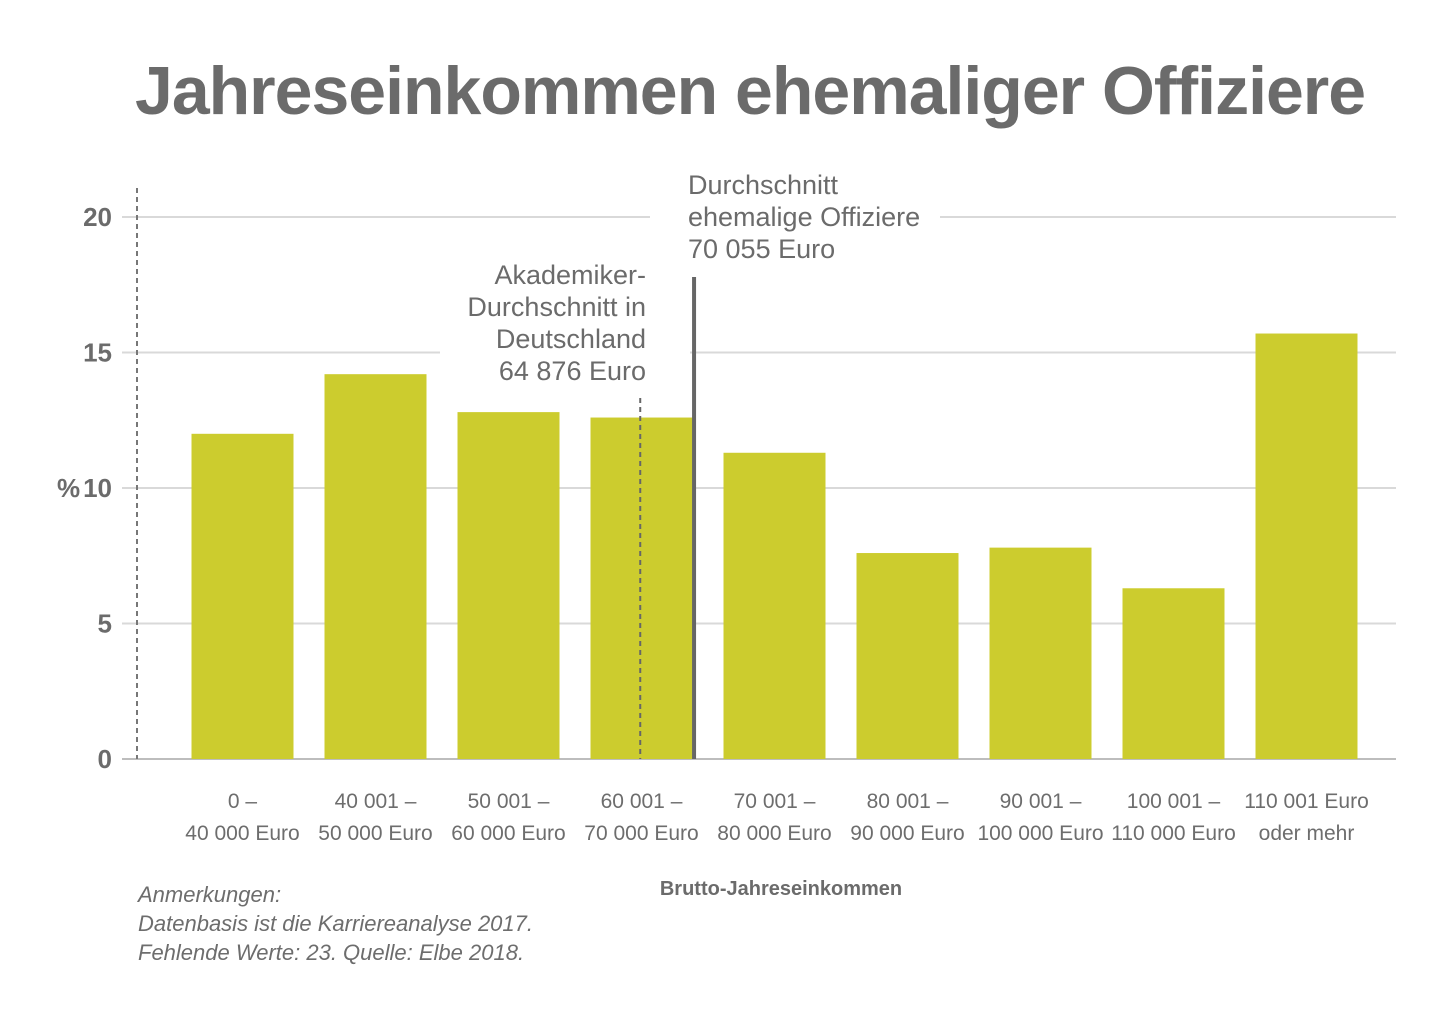  I want to click on x-tick-label: 90 001 –, so click(1041, 801).